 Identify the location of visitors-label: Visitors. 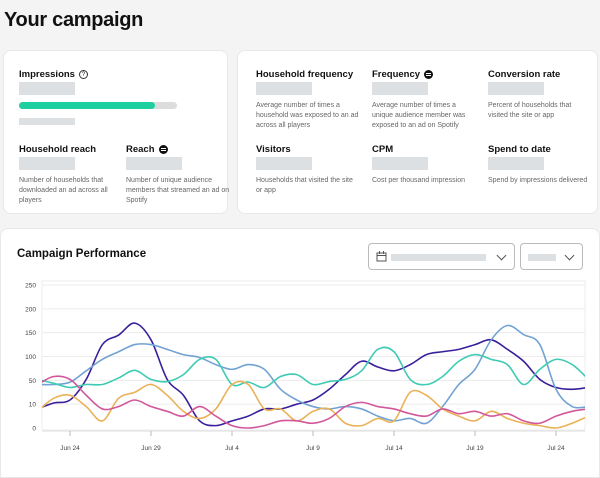
(273, 149).